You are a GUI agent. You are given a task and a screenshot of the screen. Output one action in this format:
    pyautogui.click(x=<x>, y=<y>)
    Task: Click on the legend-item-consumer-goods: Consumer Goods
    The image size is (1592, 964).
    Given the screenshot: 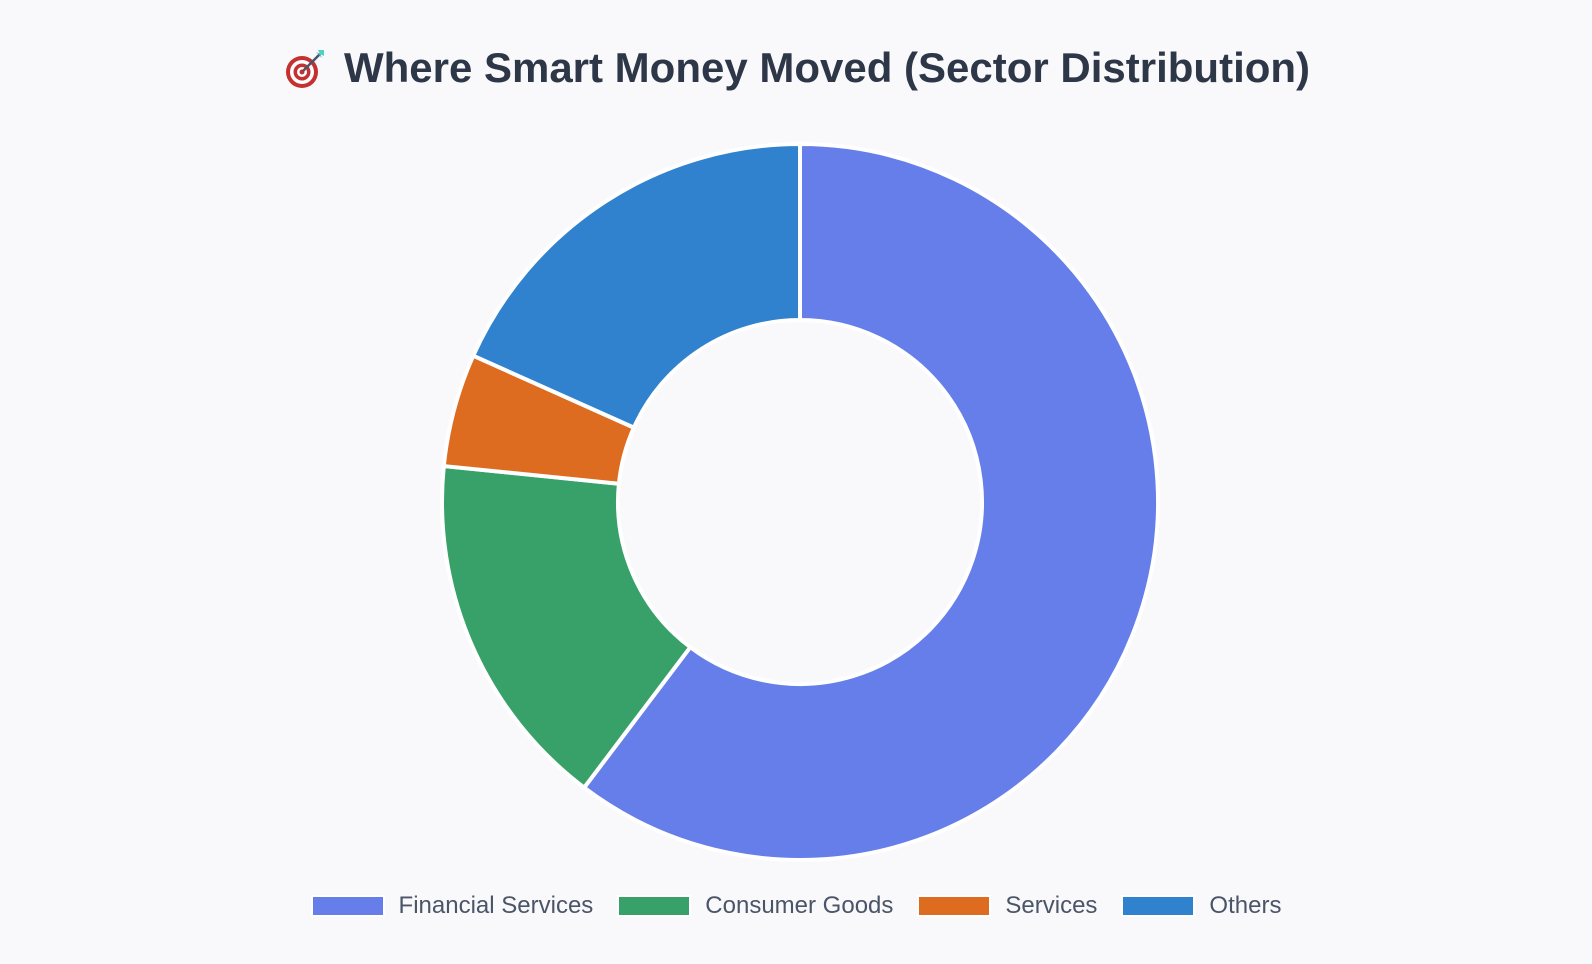 What is the action you would take?
    pyautogui.click(x=755, y=906)
    